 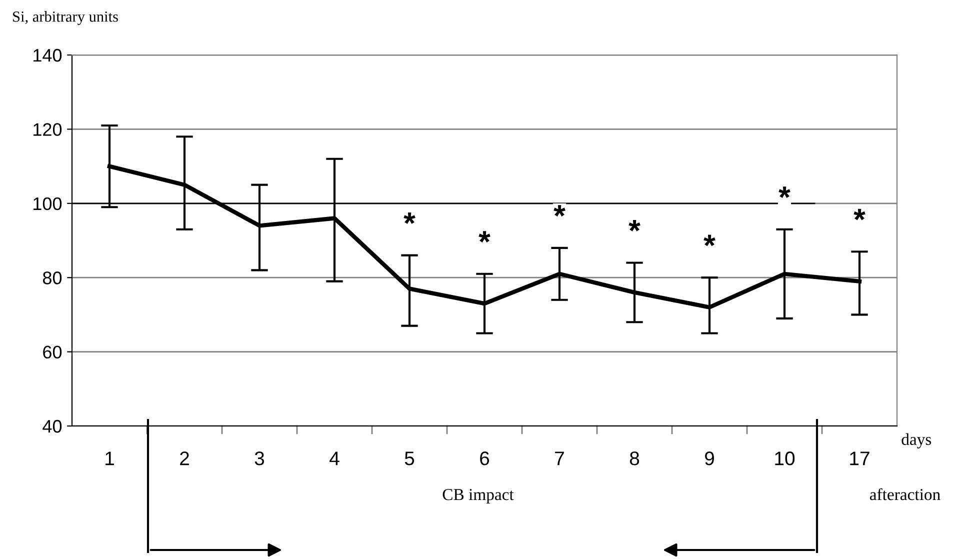 I want to click on y-tick-label: 60, so click(x=52, y=352).